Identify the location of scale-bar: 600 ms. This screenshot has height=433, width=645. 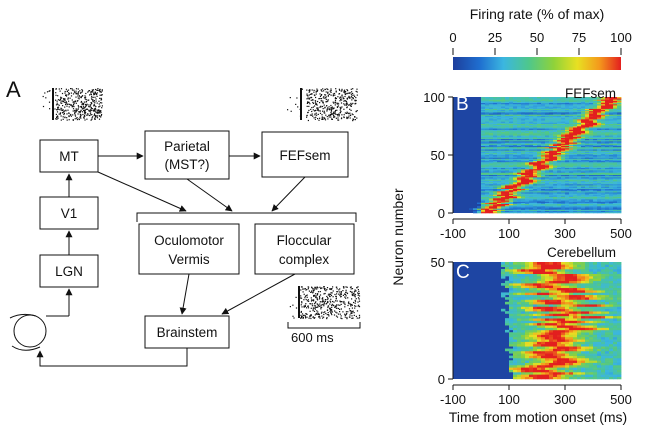
(324, 333).